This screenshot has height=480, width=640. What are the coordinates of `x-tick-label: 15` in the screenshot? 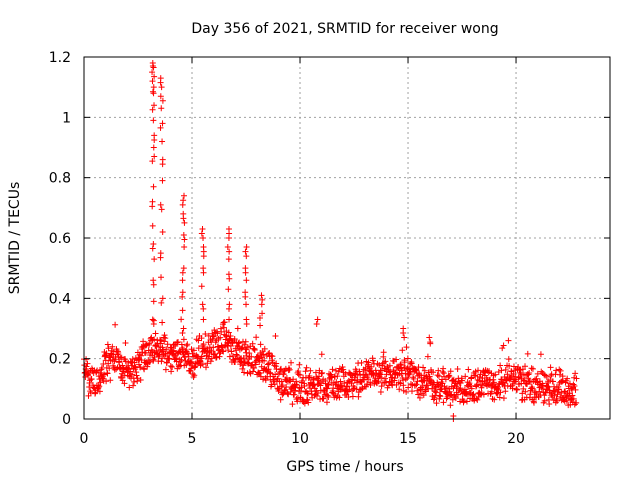 It's located at (408, 439).